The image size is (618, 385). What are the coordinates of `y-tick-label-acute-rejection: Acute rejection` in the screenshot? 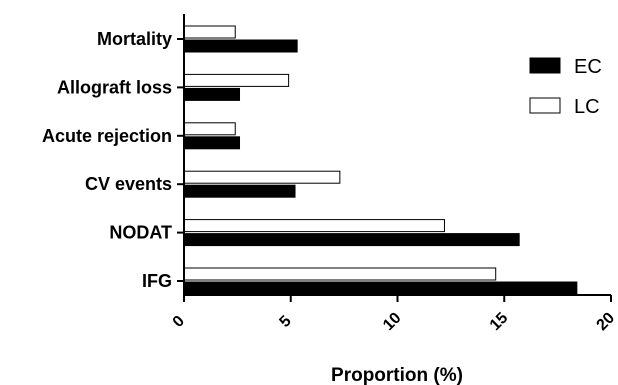 It's located at (107, 136).